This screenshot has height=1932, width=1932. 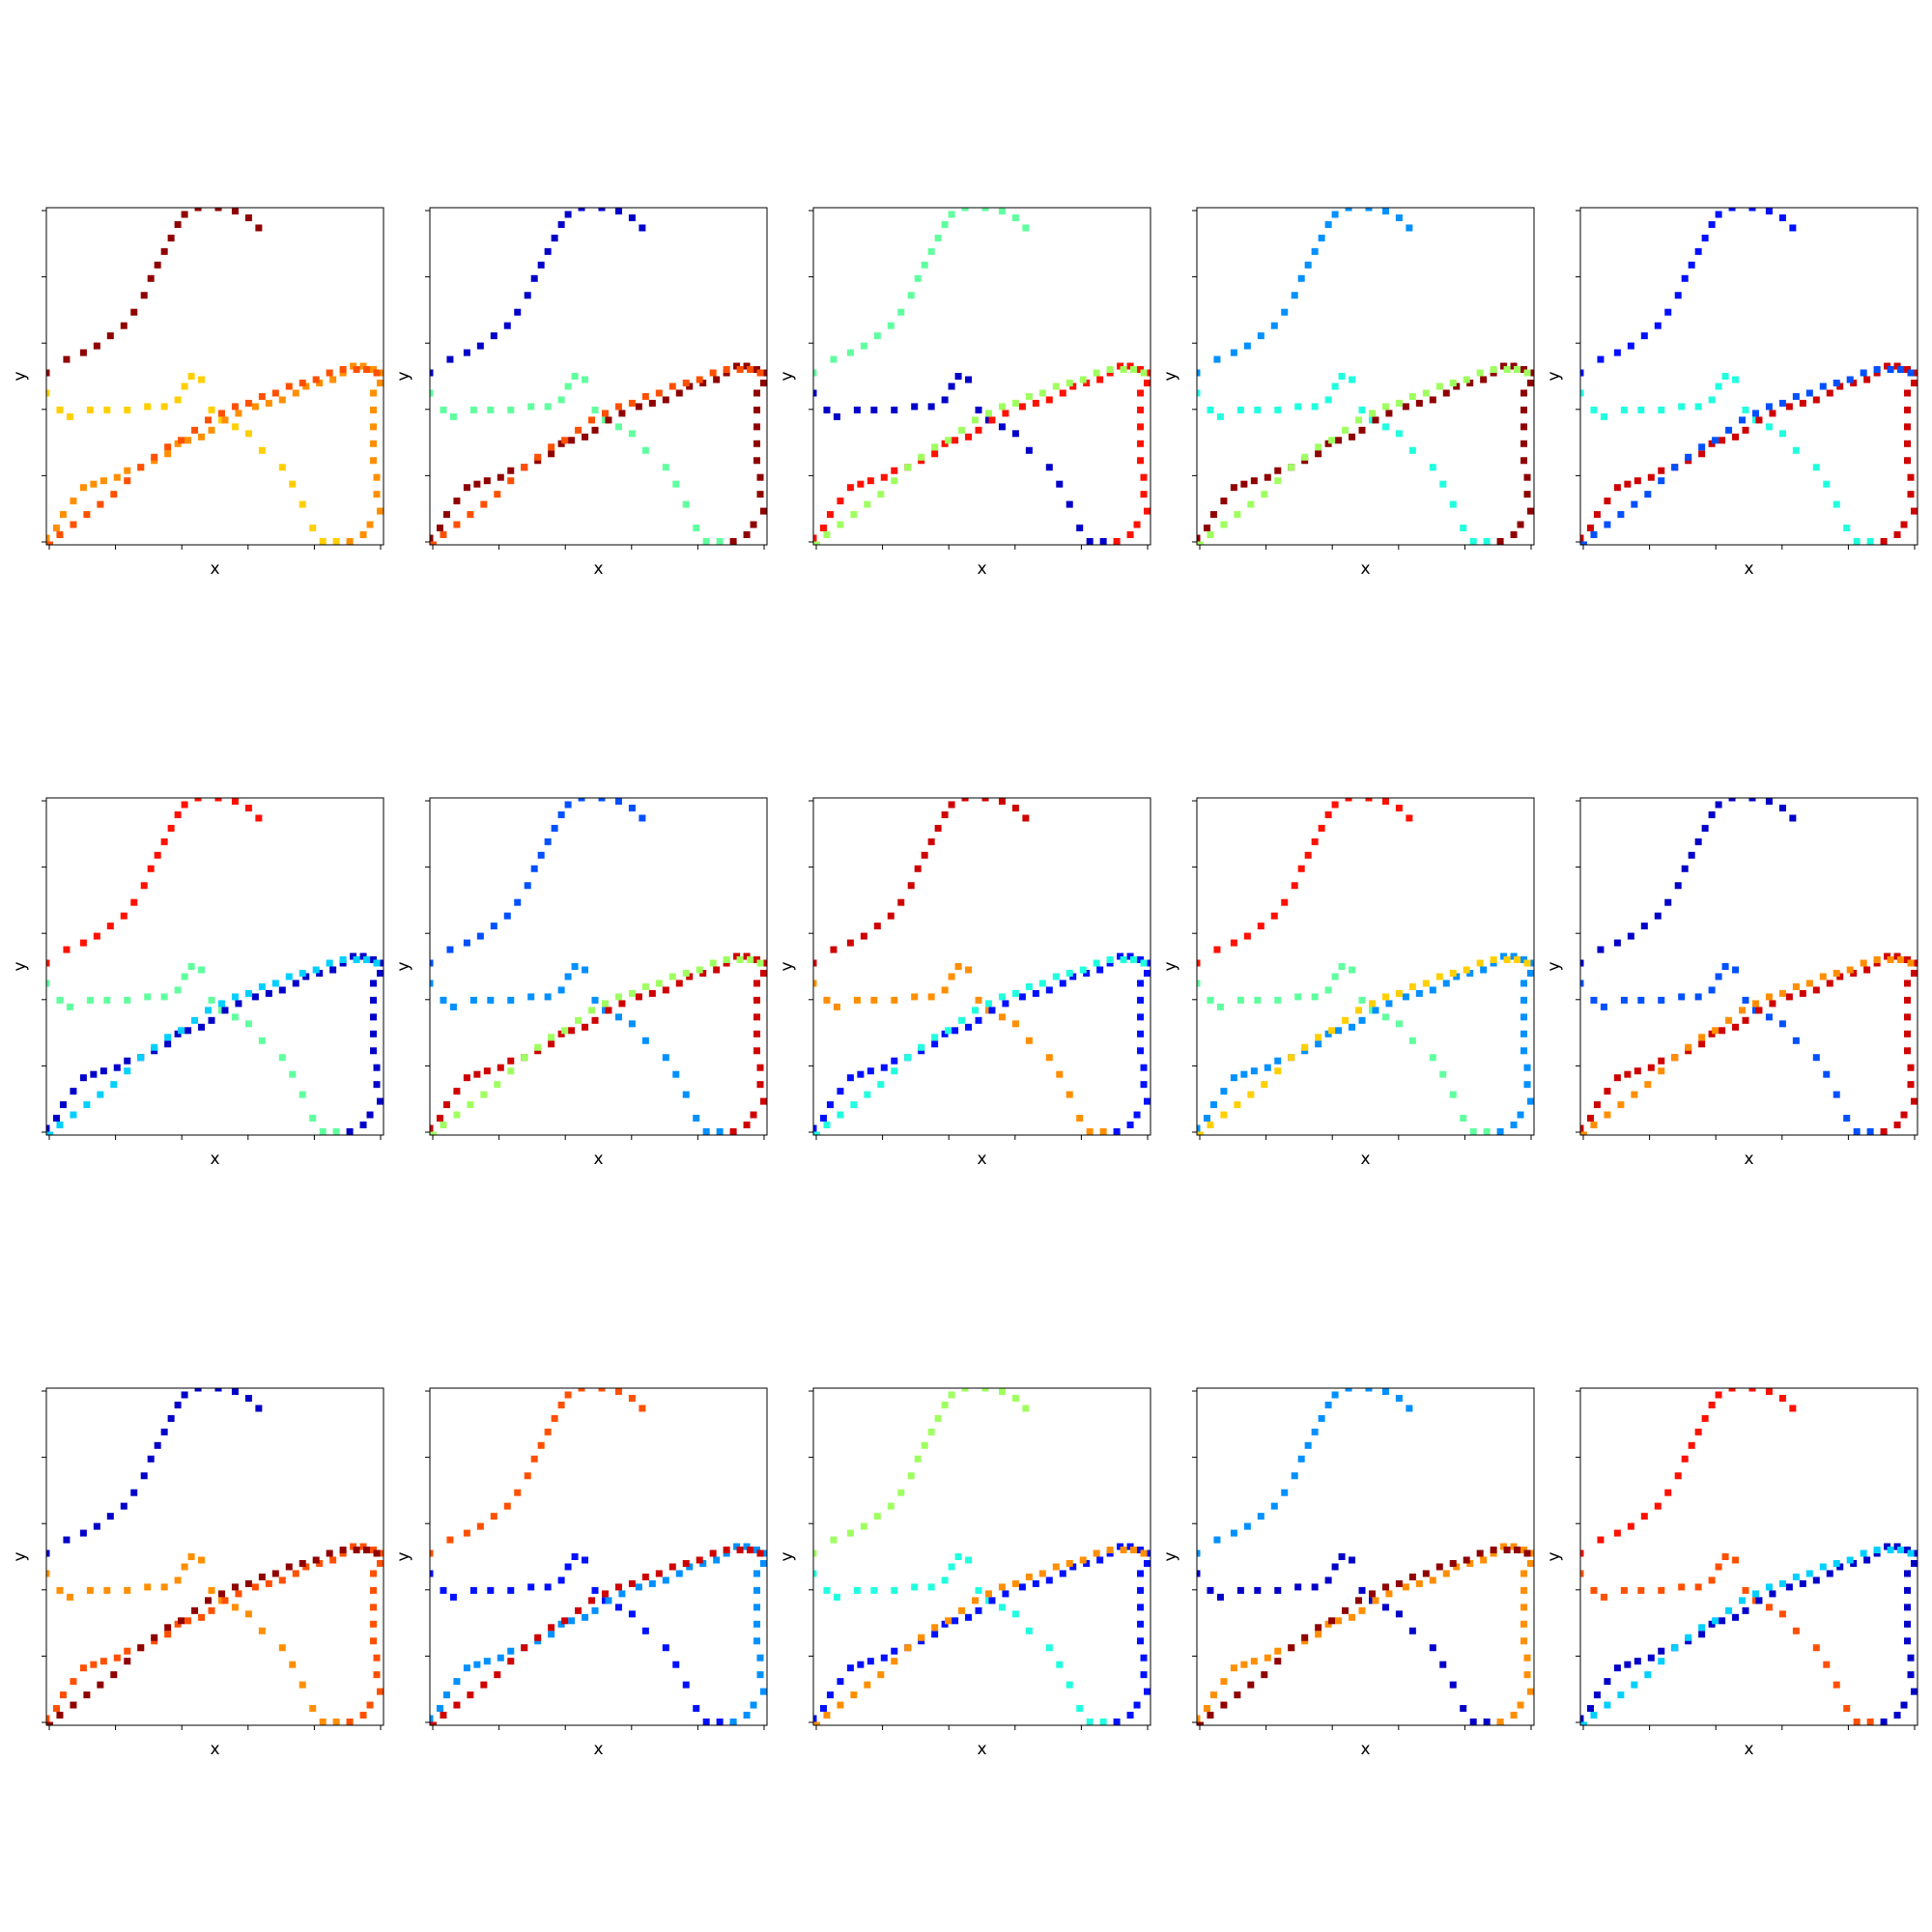 What do you see at coordinates (581, 1573) in the screenshot?
I see `panel-12: xy` at bounding box center [581, 1573].